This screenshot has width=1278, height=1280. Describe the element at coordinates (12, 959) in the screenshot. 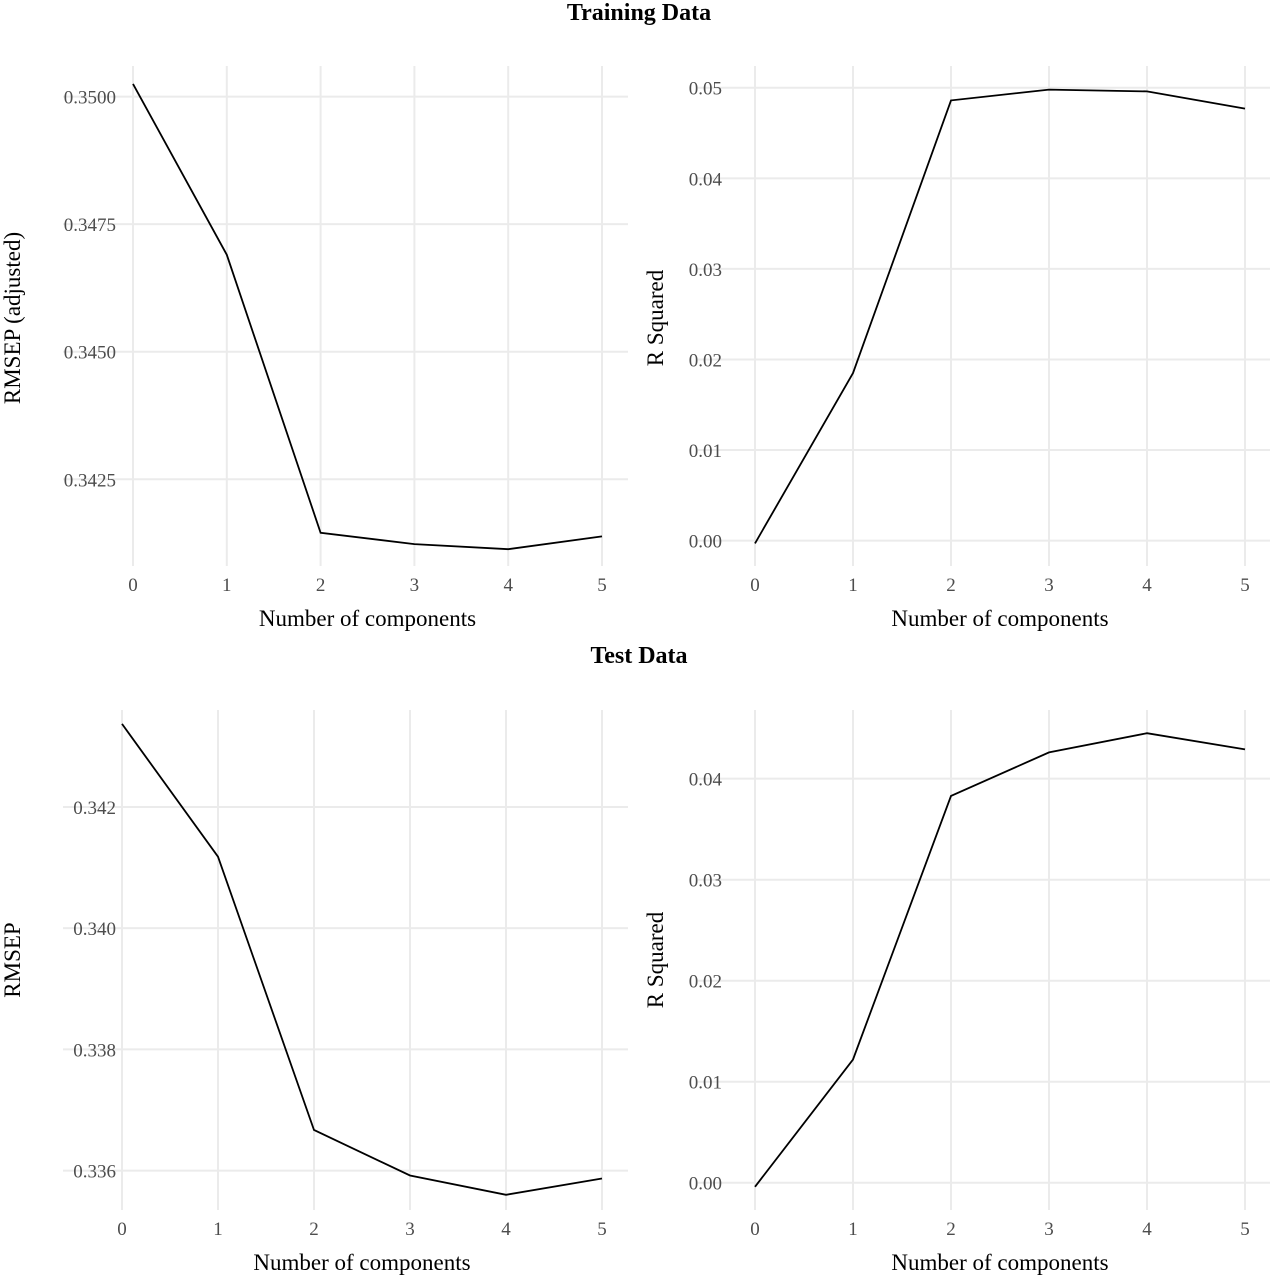

I see `y-axis-title: RMSEP` at that location.